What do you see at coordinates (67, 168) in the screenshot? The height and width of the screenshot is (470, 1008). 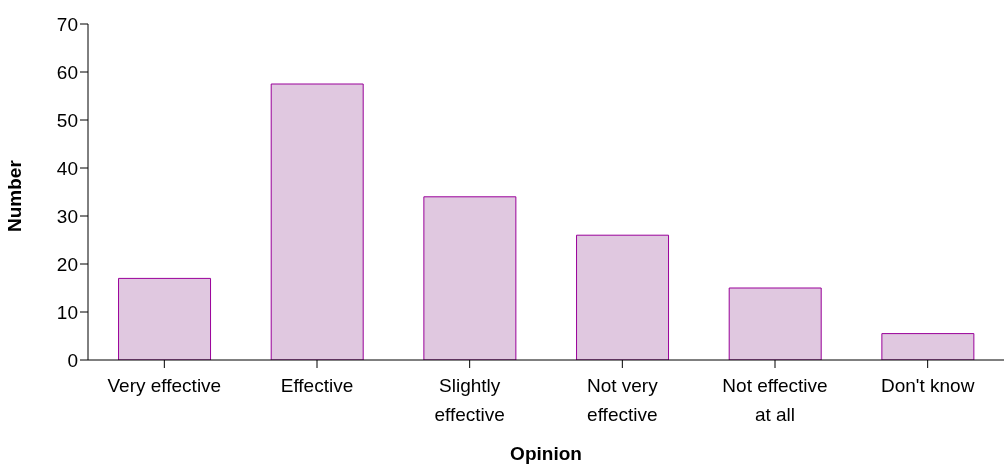 I see `y-tick-label: 40` at bounding box center [67, 168].